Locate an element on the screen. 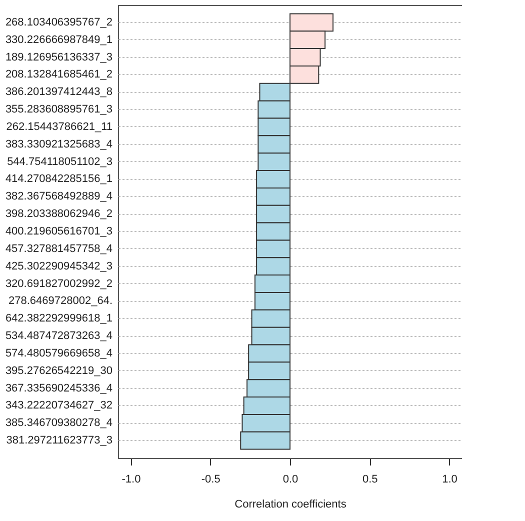  x-axis-title: Correlation coefficients is located at coordinates (290, 504).